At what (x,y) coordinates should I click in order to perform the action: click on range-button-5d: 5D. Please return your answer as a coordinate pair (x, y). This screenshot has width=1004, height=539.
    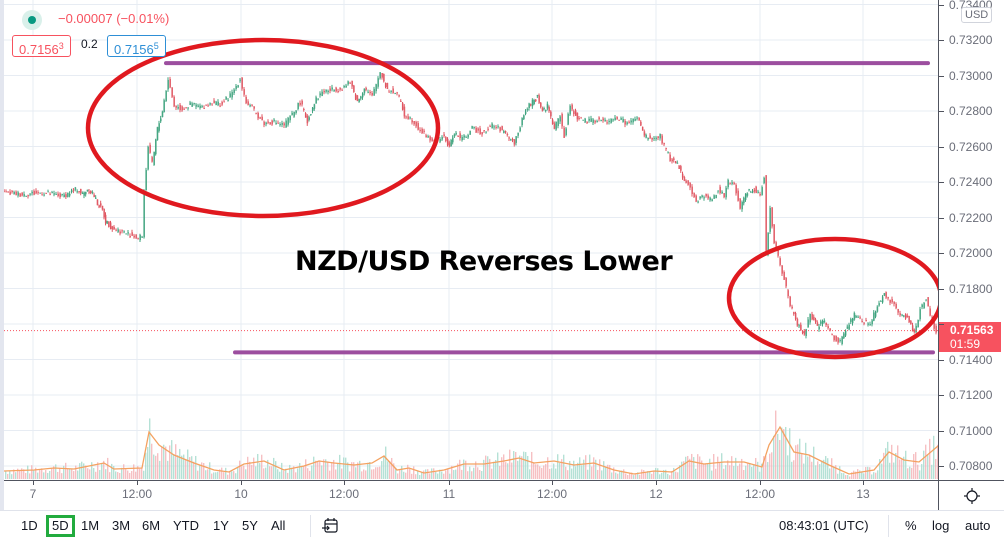
    Looking at the image, I should click on (60, 526).